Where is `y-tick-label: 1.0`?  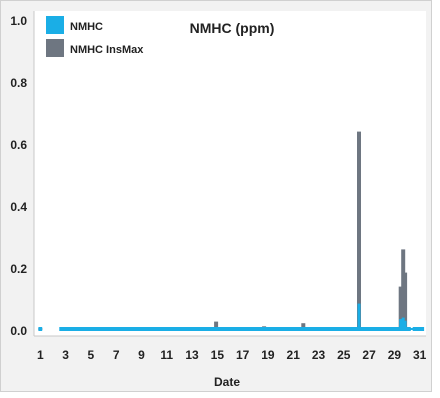 y-tick-label: 1.0 is located at coordinates (18, 21).